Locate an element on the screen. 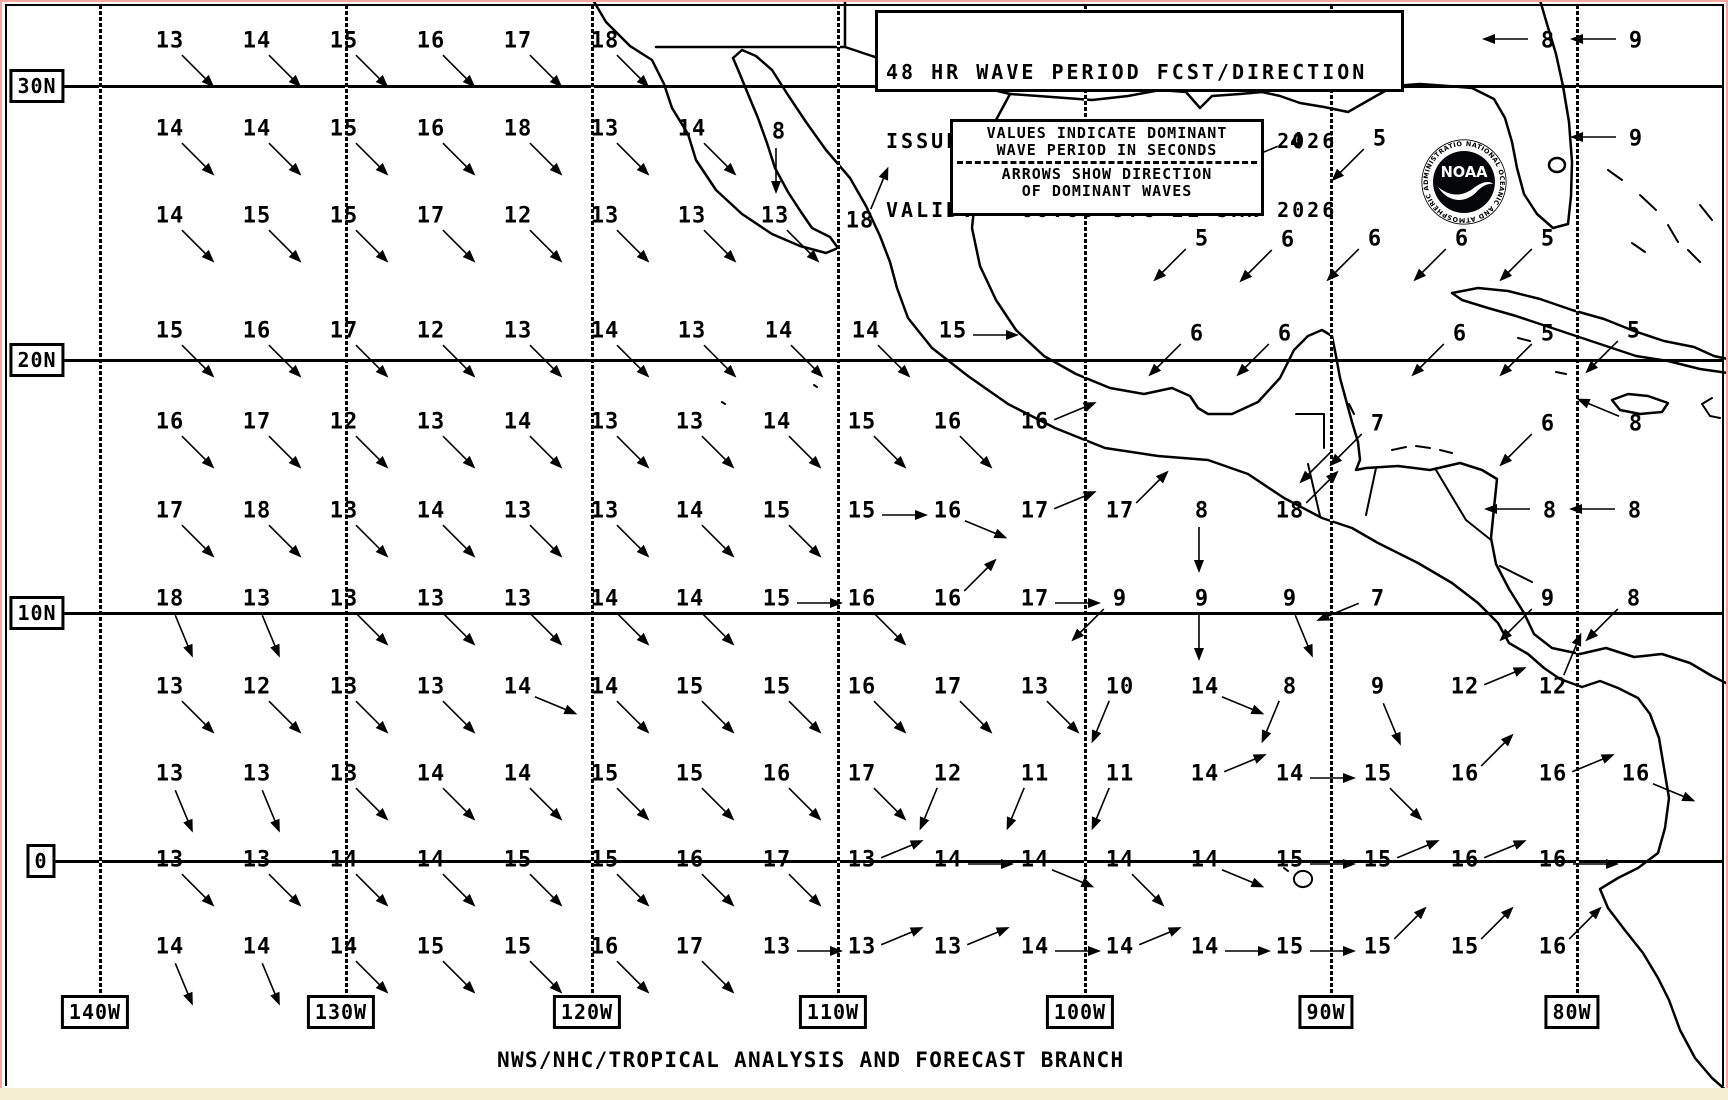  wave-period-value: 10 is located at coordinates (1120, 687).